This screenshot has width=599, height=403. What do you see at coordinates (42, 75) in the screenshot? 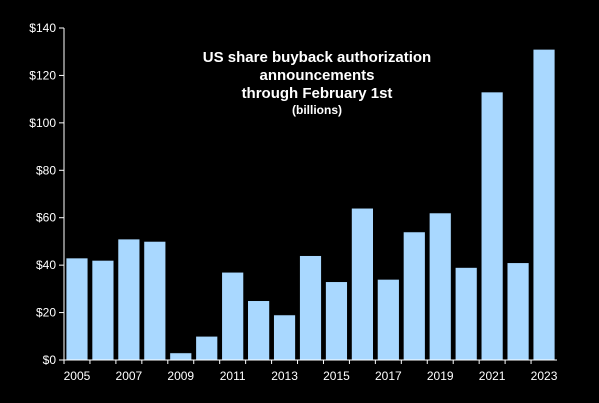
I see `y-tick-label: $120` at bounding box center [42, 75].